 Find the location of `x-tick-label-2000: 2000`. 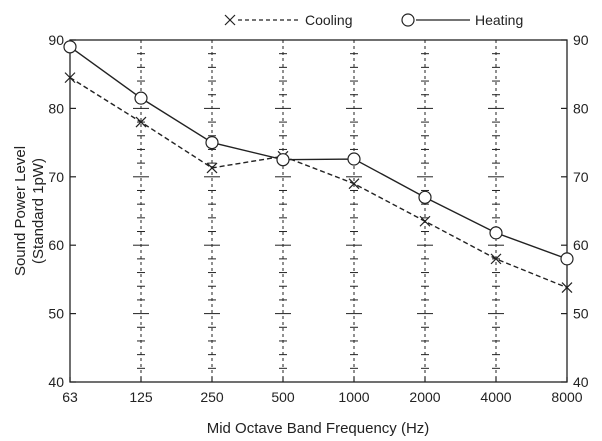

x-tick-label-2000: 2000 is located at coordinates (424, 397).